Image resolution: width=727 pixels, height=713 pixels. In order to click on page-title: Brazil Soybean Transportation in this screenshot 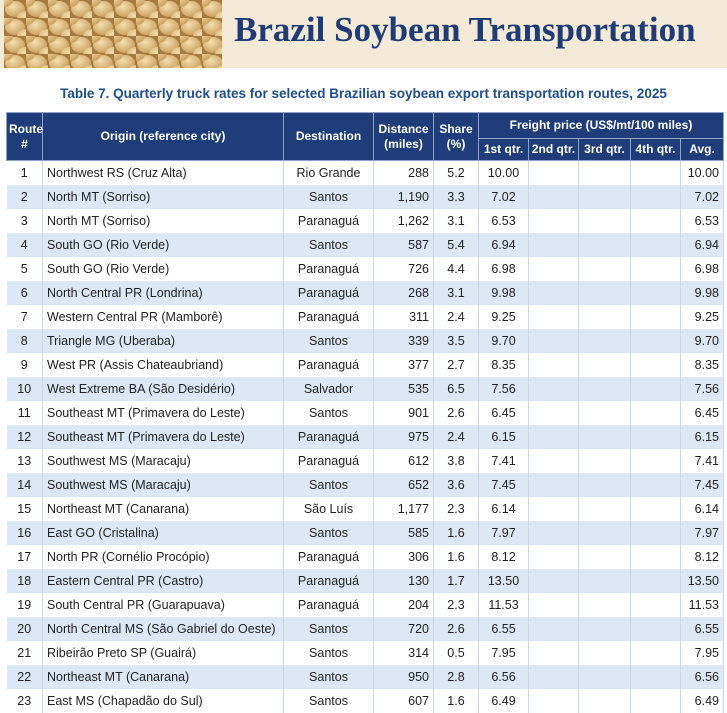, I will do `click(465, 29)`.